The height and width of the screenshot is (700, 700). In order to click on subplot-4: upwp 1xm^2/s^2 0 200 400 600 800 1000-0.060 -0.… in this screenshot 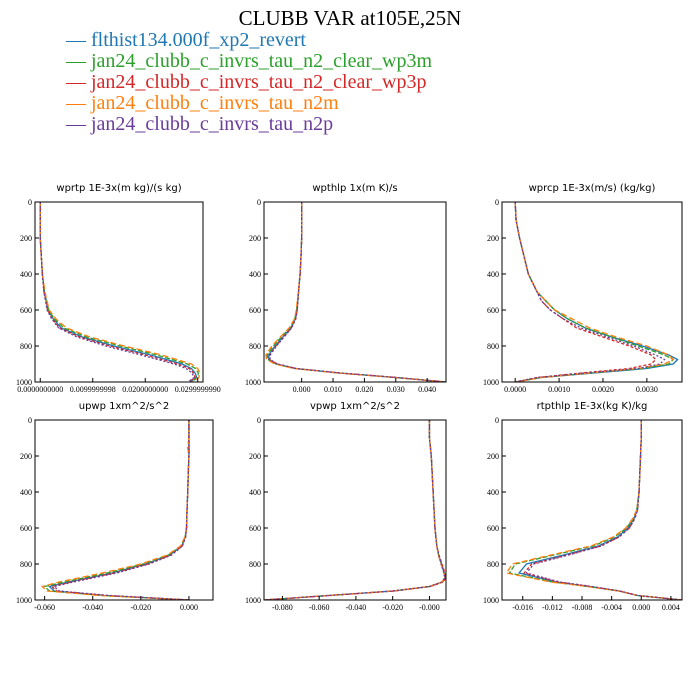, I will do `click(115, 506)`.